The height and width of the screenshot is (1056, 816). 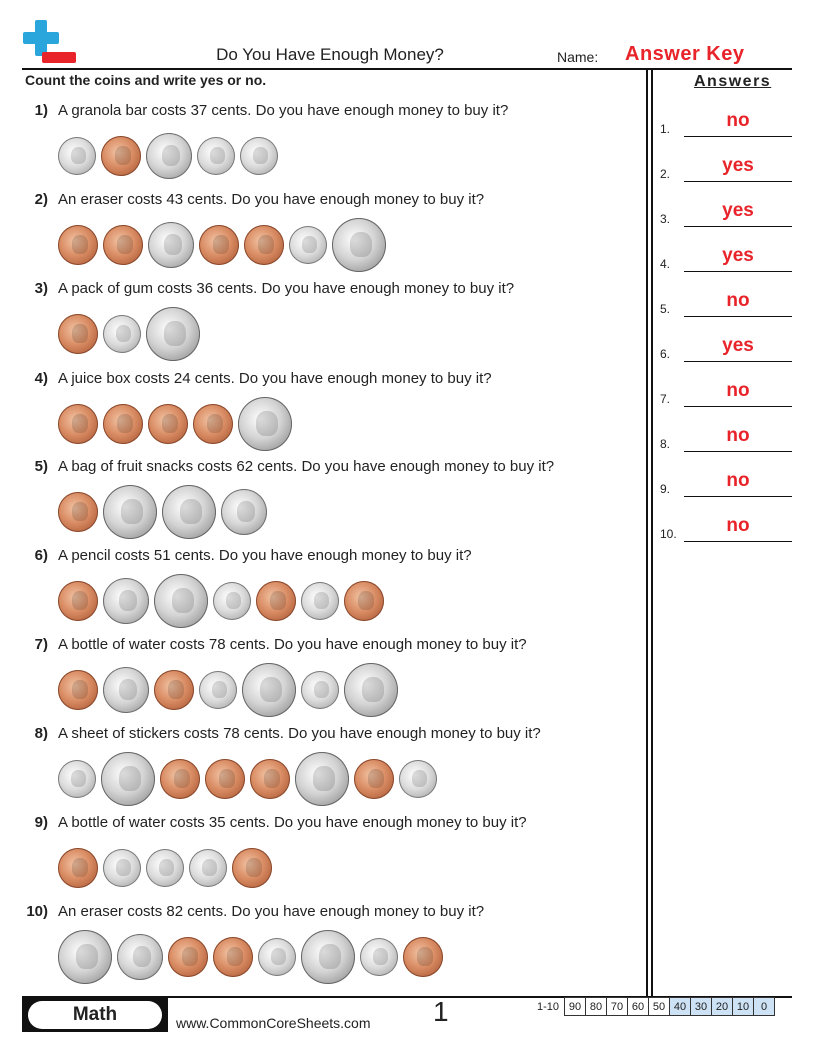 I want to click on question-number: 9), so click(x=41, y=822).